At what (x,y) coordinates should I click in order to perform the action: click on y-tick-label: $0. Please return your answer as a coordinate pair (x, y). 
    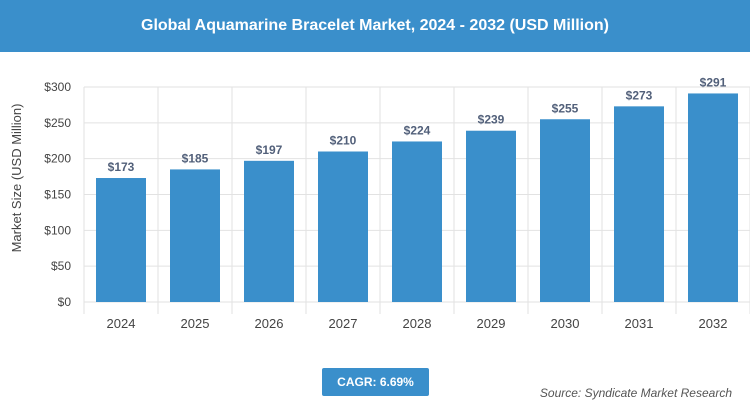
    Looking at the image, I should click on (65, 302).